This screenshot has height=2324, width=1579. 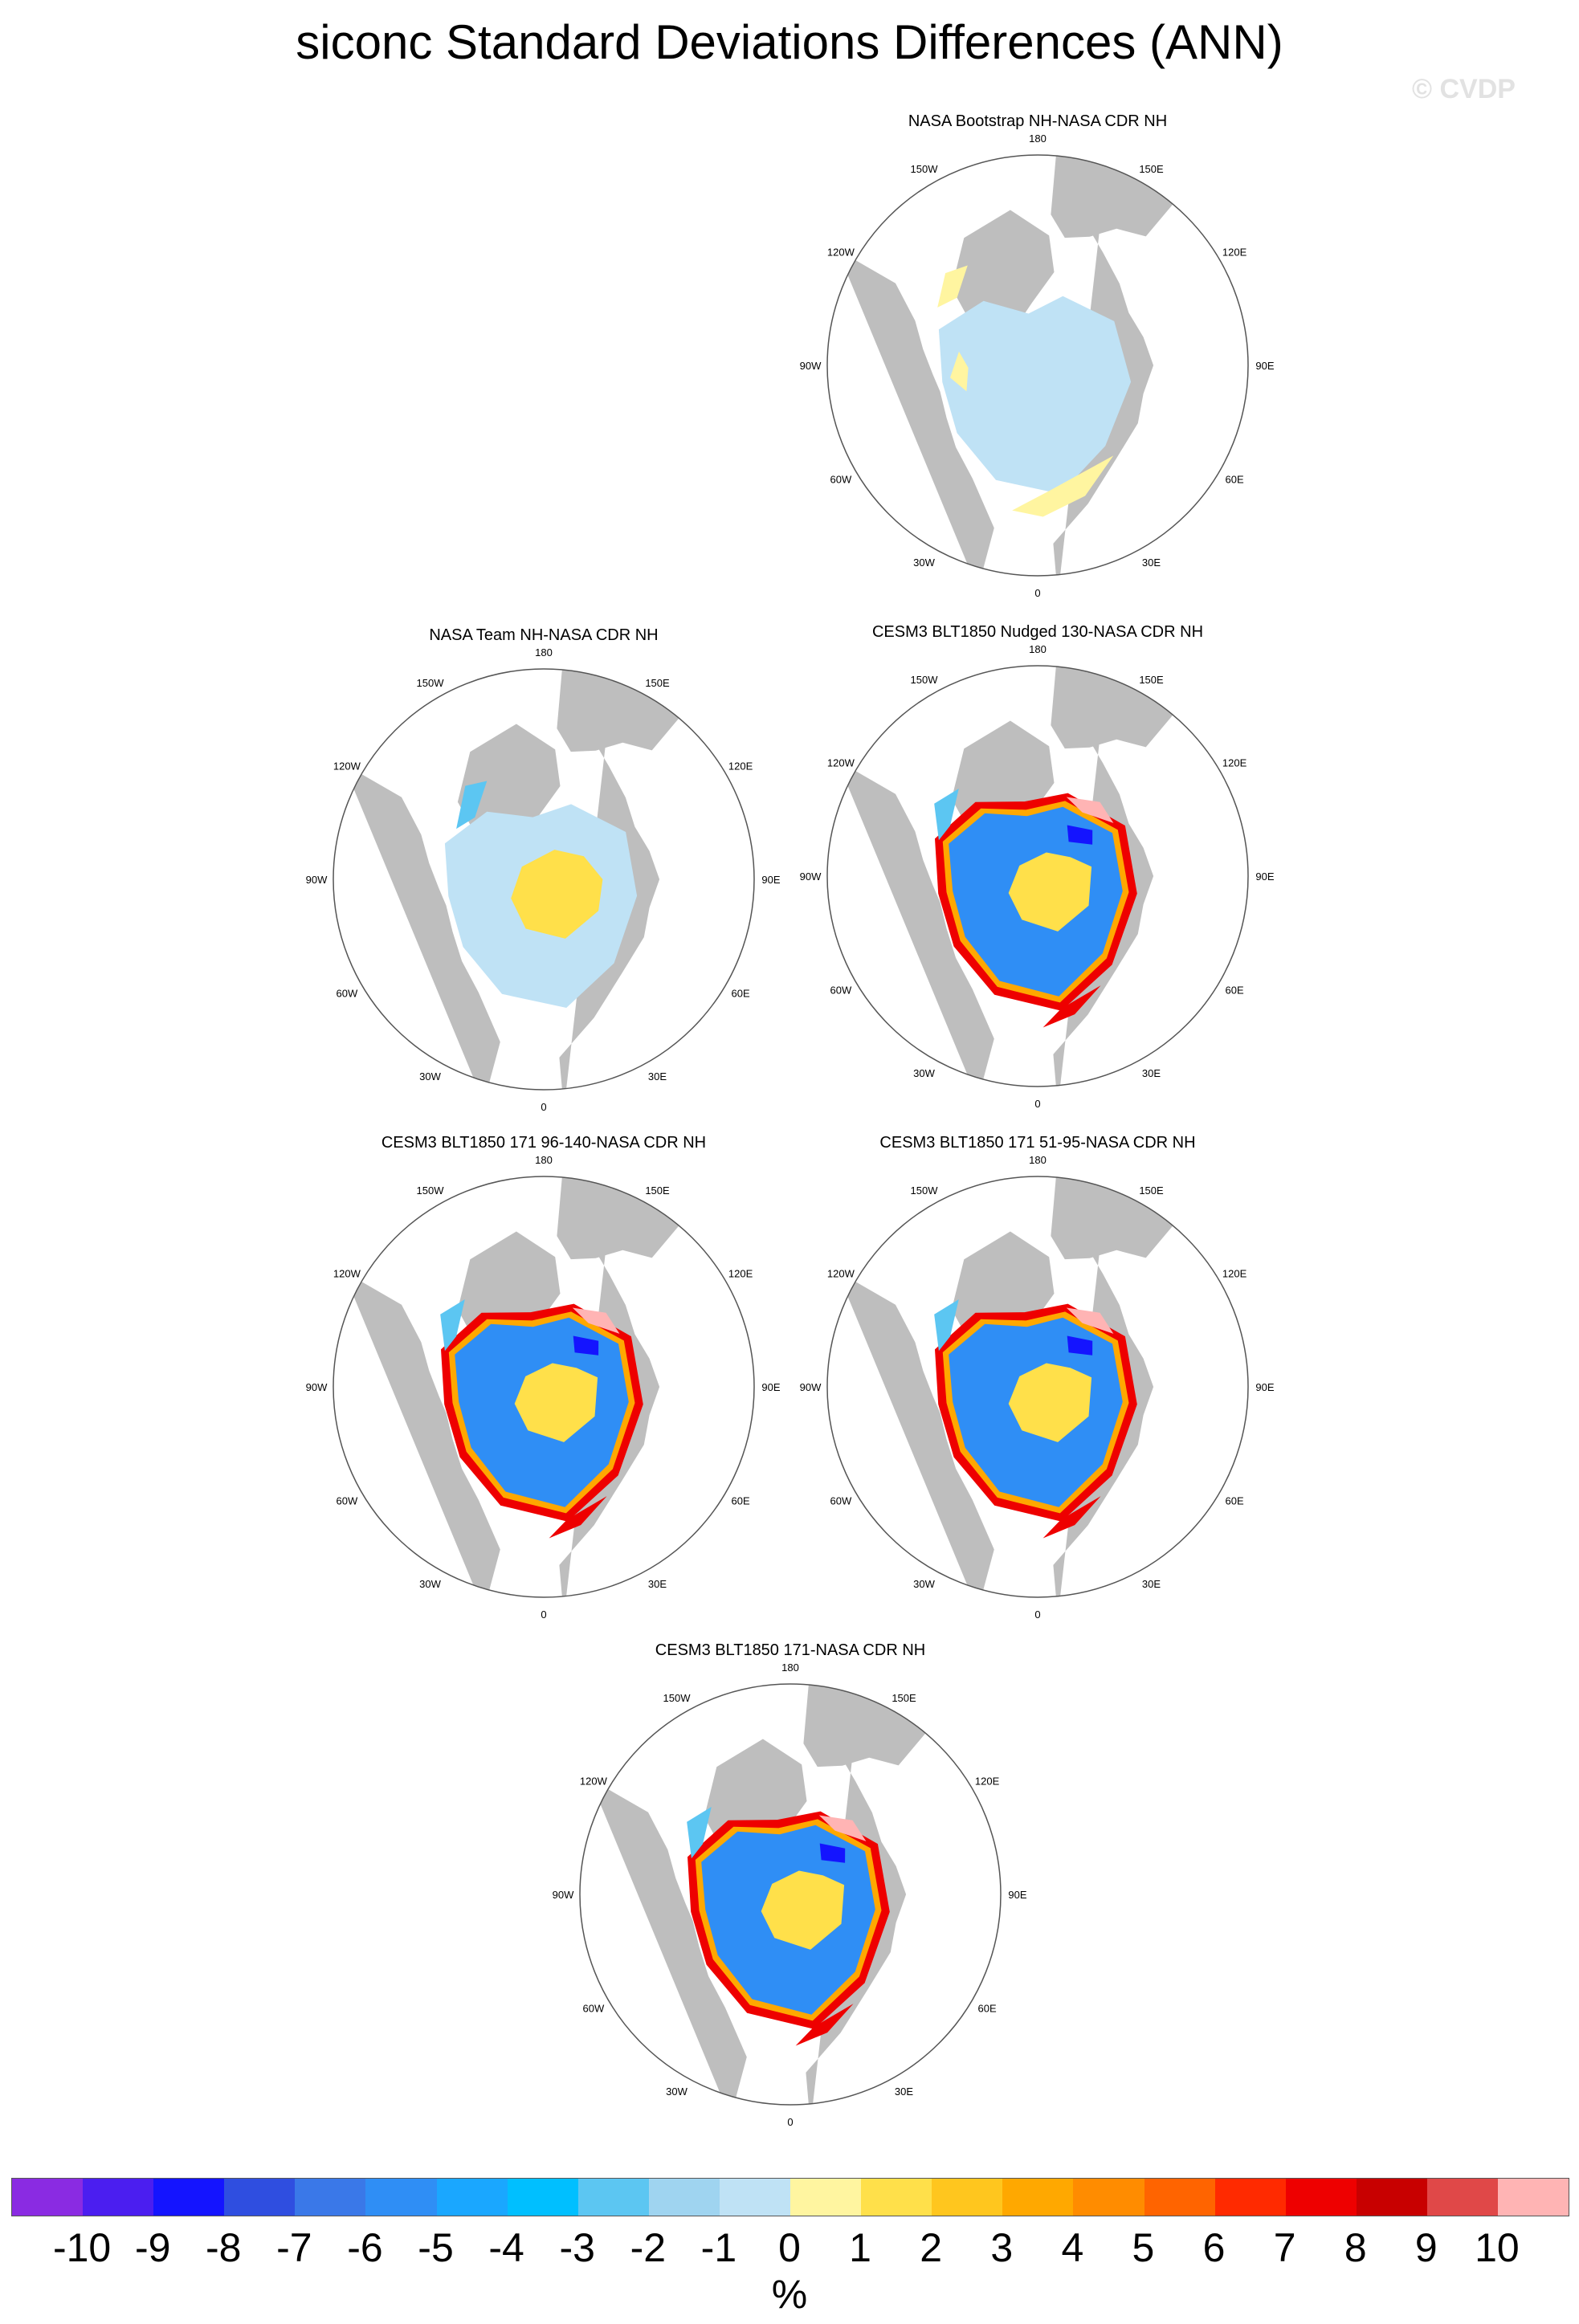 I want to click on ice-red-shelf, so click(x=578, y=1518).